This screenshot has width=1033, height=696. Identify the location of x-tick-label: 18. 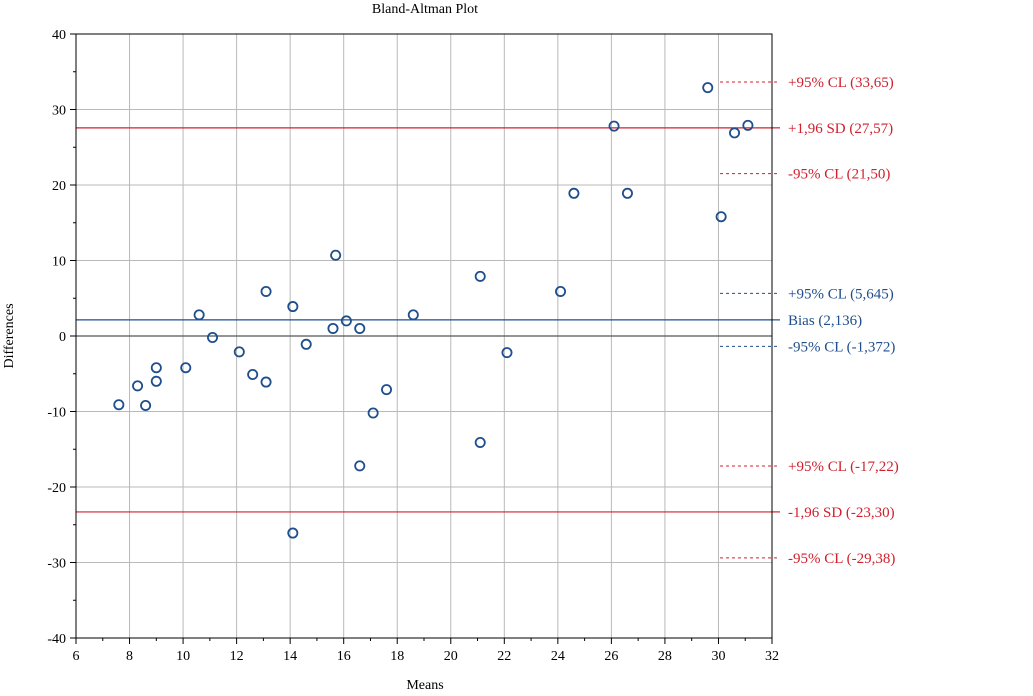
(397, 656).